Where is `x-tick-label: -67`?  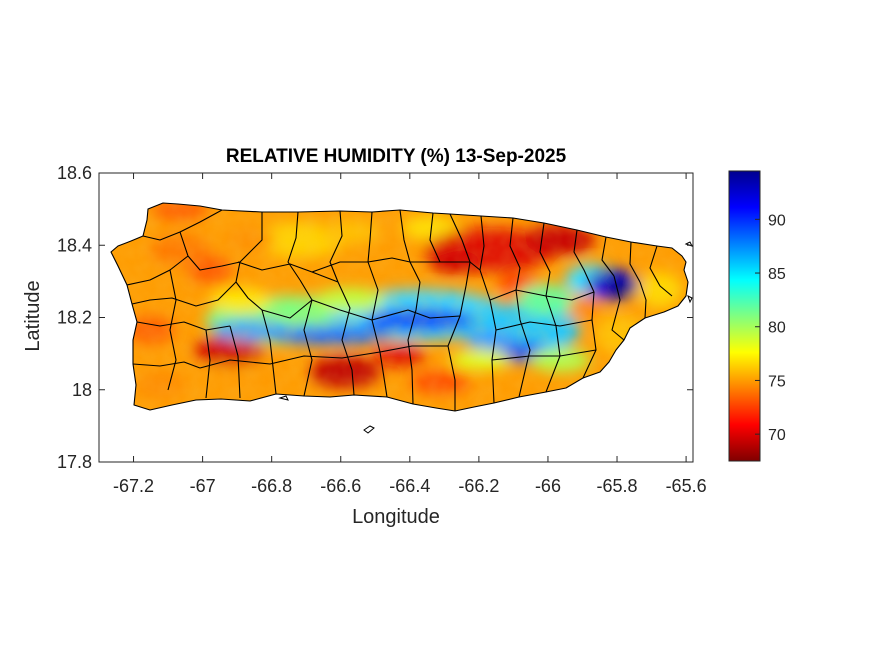 x-tick-label: -67 is located at coordinates (203, 486).